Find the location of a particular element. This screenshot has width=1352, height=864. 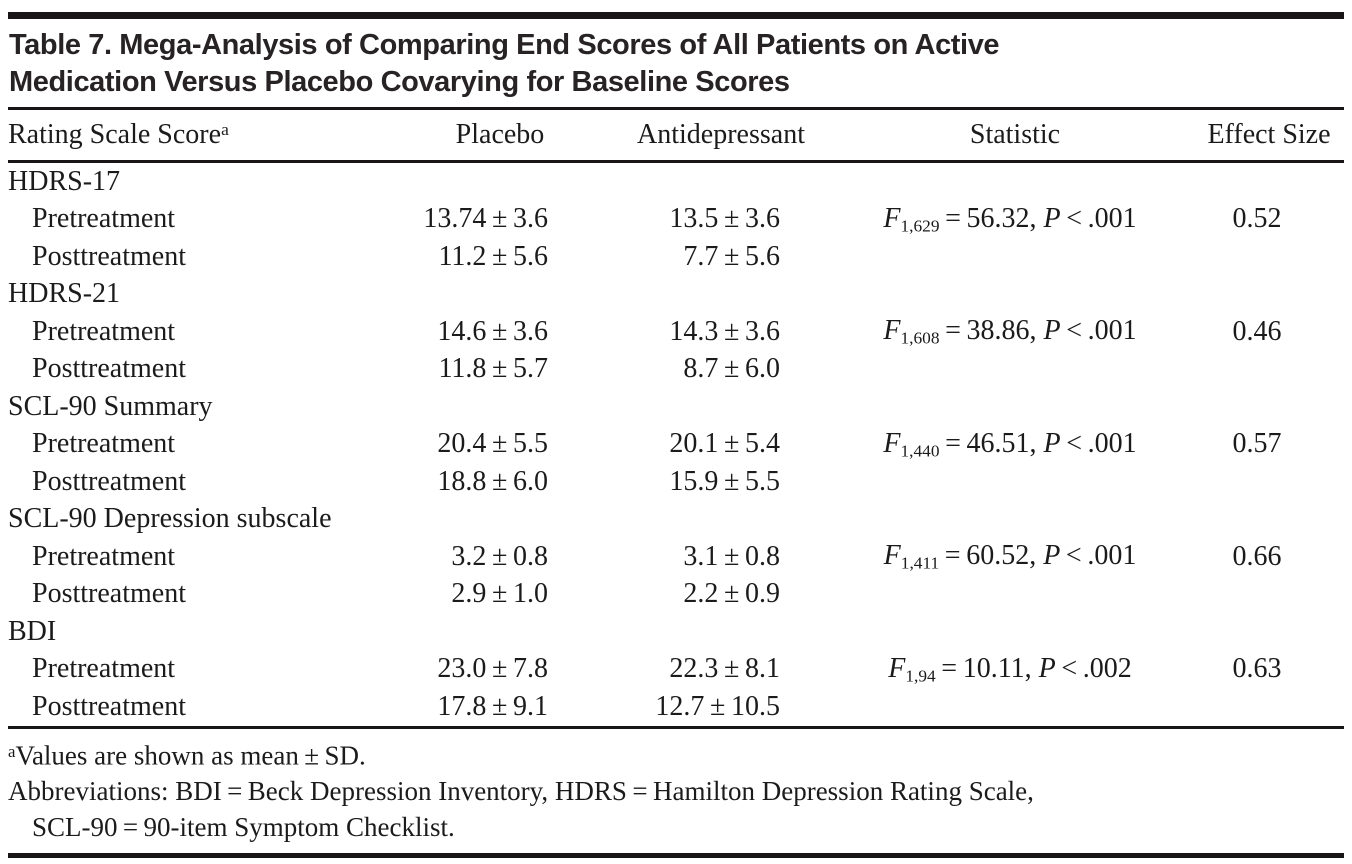

table-row: Posttreatment 11.8 ± 5.7 8.7 ± 6.0 is located at coordinates (676, 370).